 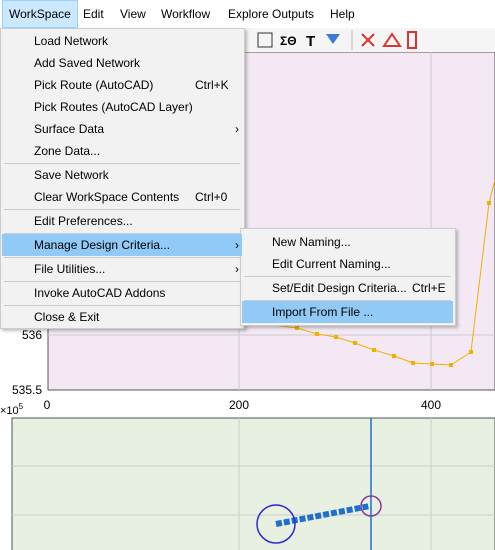 What do you see at coordinates (87, 63) in the screenshot?
I see `menu-item-label: Add Saved Network` at bounding box center [87, 63].